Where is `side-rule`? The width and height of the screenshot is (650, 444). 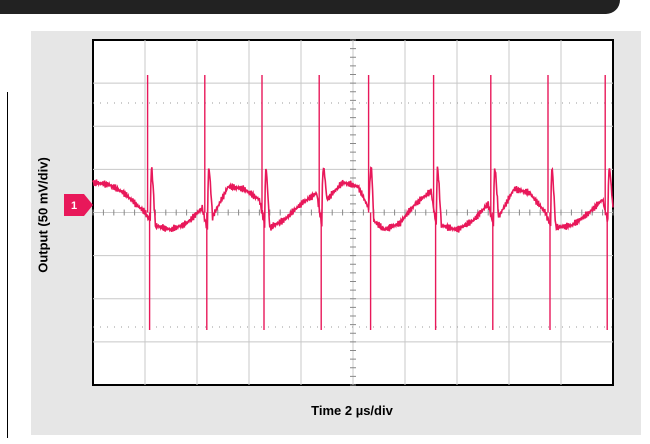
side-rule is located at coordinates (7, 265).